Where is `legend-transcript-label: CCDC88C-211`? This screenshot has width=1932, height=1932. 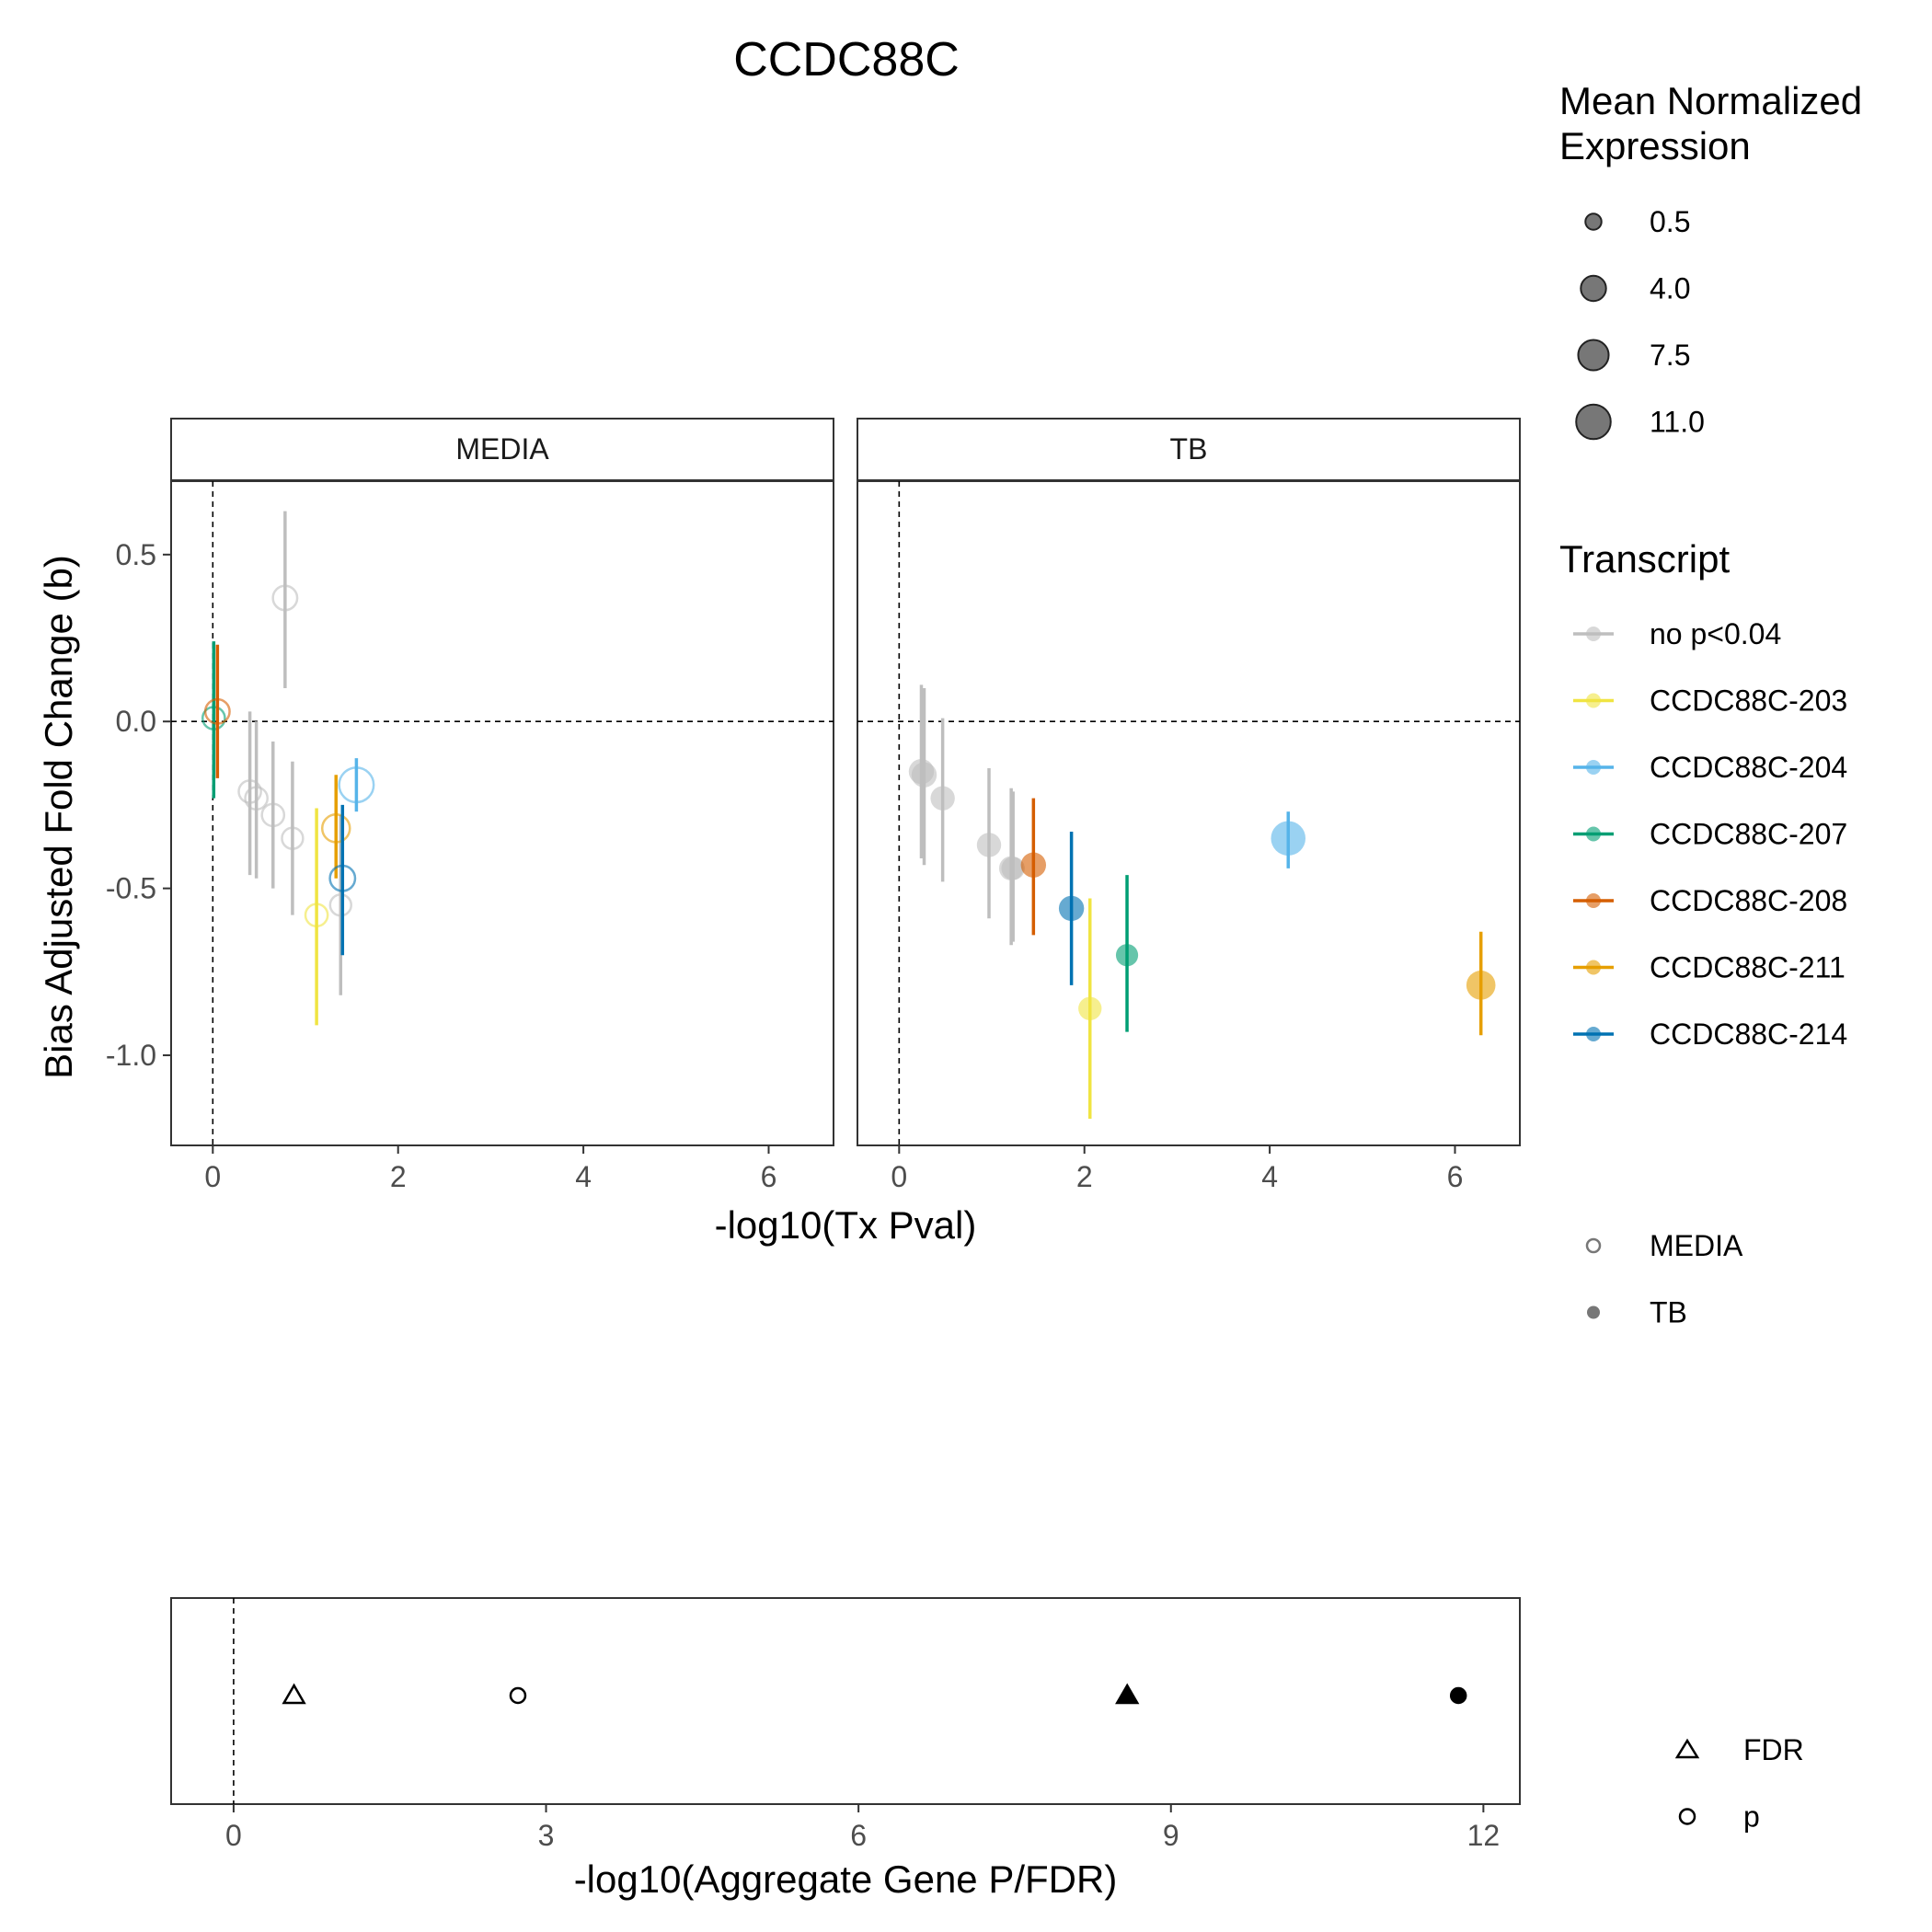
legend-transcript-label: CCDC88C-211 is located at coordinates (1748, 968).